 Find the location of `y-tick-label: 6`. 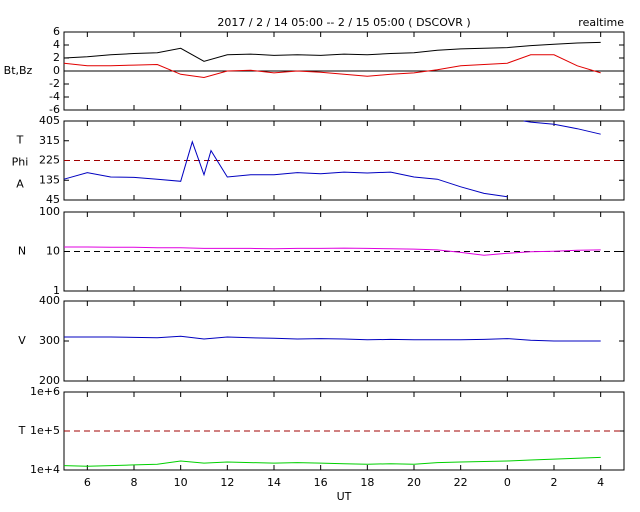

y-tick-label: 6 is located at coordinates (56, 31).